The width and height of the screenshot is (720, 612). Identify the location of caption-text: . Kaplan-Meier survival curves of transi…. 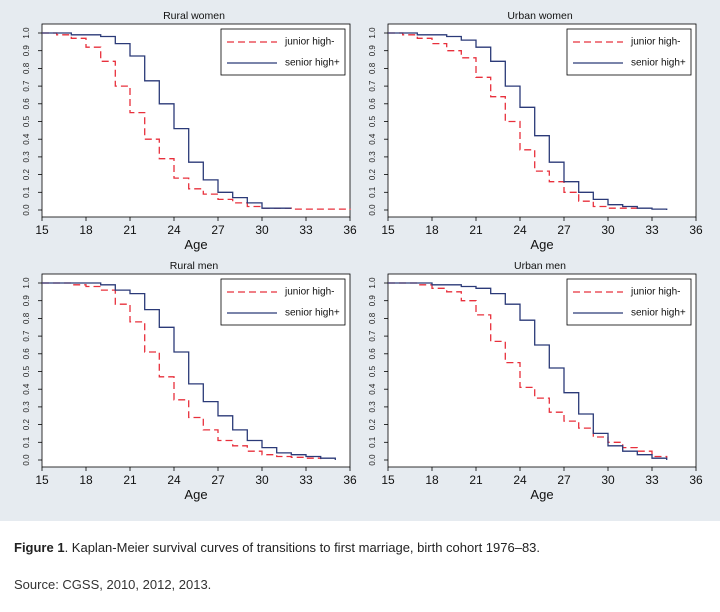
(302, 547).